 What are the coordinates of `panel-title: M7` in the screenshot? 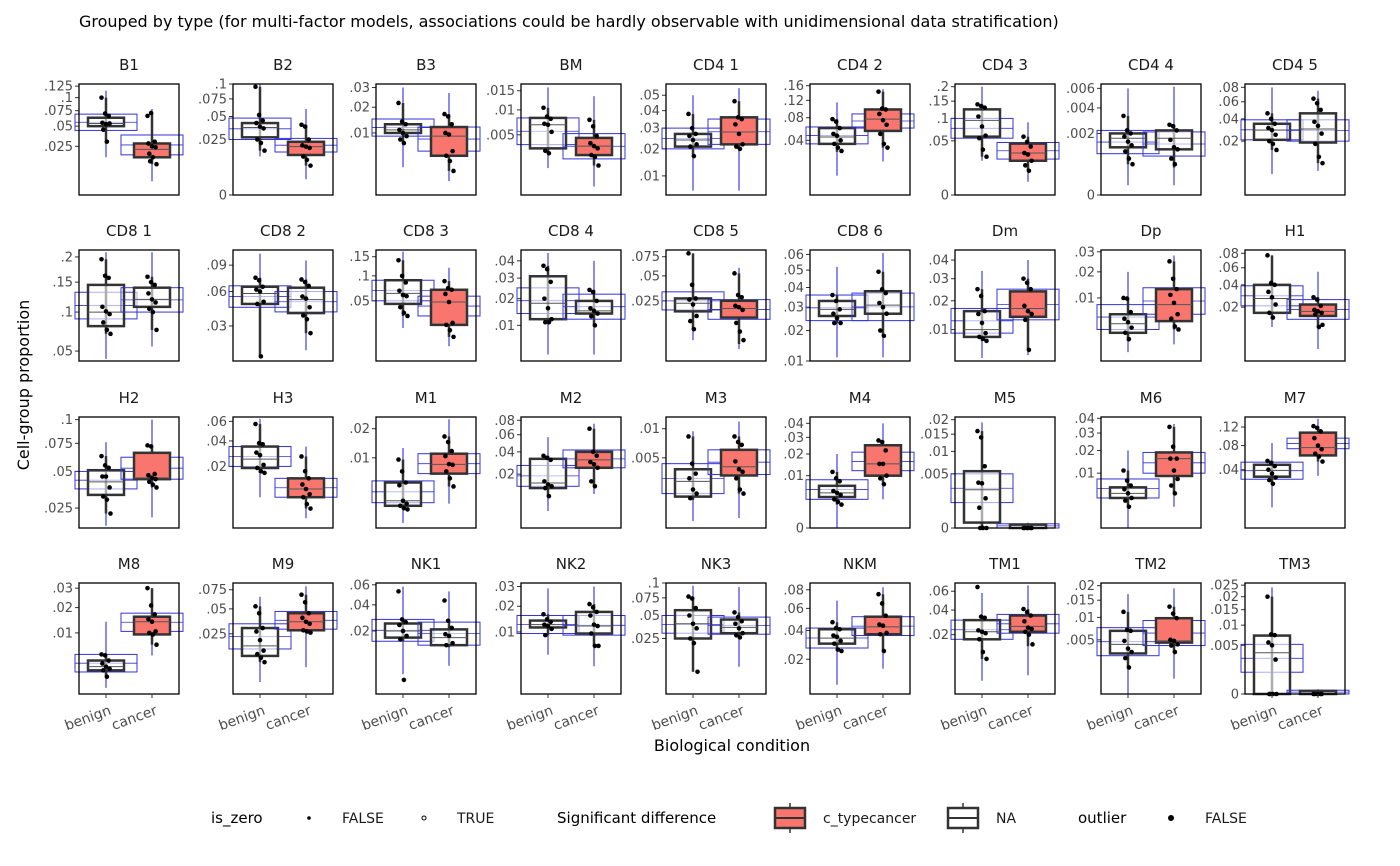 It's located at (1295, 398).